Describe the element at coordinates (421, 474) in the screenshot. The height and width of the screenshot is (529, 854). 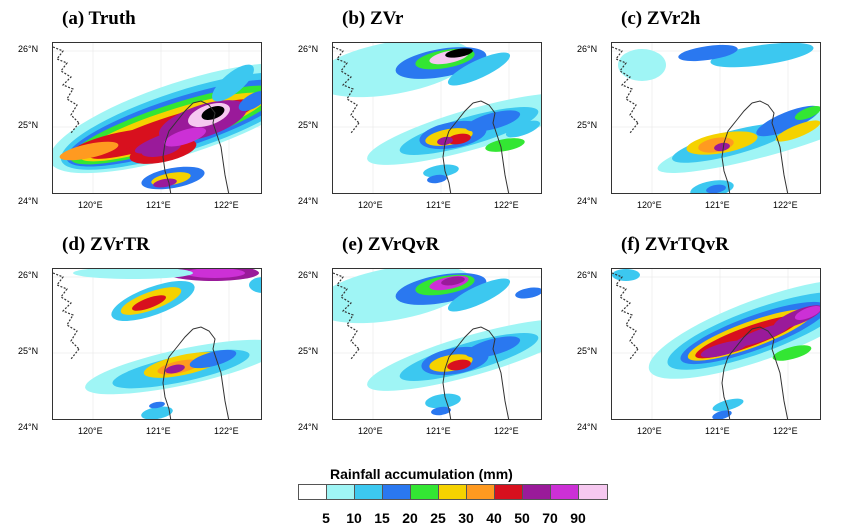
I see `legend-title: Rainfall accumulation (mm)` at that location.